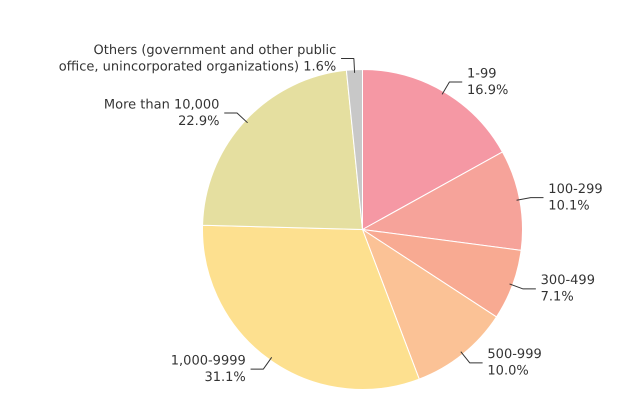 This screenshot has height=404, width=622. What do you see at coordinates (208, 360) in the screenshot?
I see `slice-label: 1,000-9999` at bounding box center [208, 360].